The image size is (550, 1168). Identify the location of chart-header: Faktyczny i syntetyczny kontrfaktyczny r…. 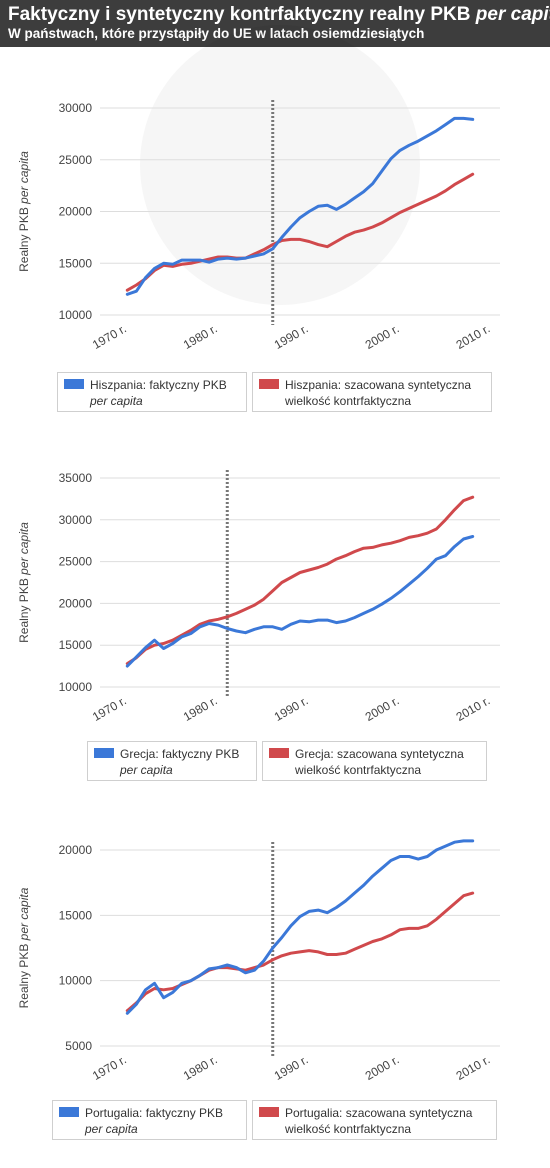
(275, 23).